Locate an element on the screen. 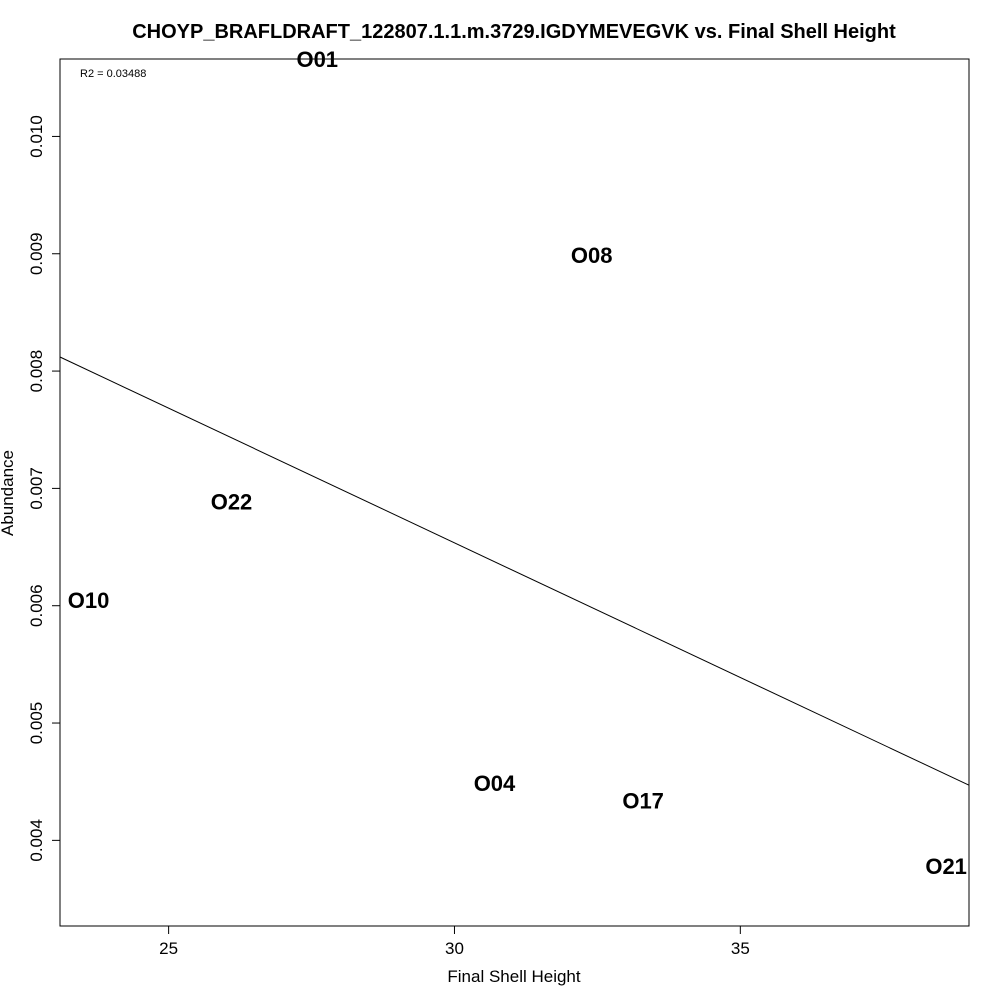  x-tick-label: 30 is located at coordinates (454, 948).